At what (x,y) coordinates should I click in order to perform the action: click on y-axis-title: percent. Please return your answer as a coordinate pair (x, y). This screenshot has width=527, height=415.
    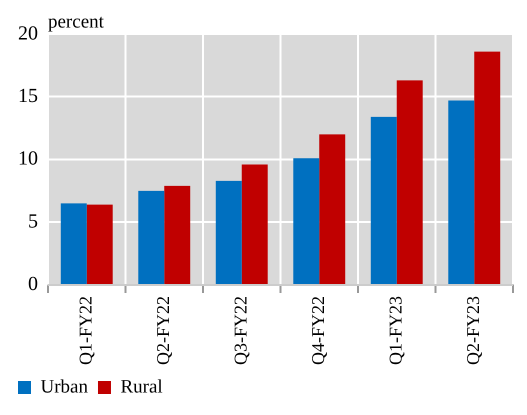
    Looking at the image, I should click on (76, 21).